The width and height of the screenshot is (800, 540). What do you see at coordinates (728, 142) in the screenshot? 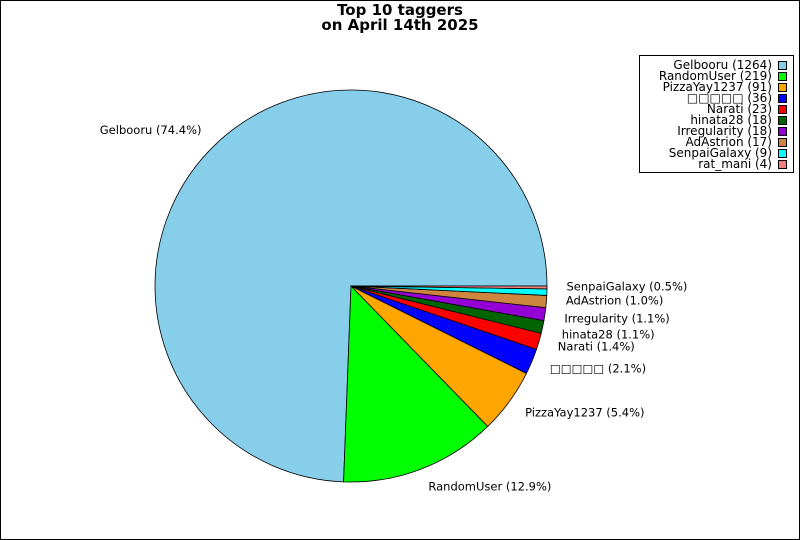
I see `legend-label: AdAstrion (17)` at bounding box center [728, 142].